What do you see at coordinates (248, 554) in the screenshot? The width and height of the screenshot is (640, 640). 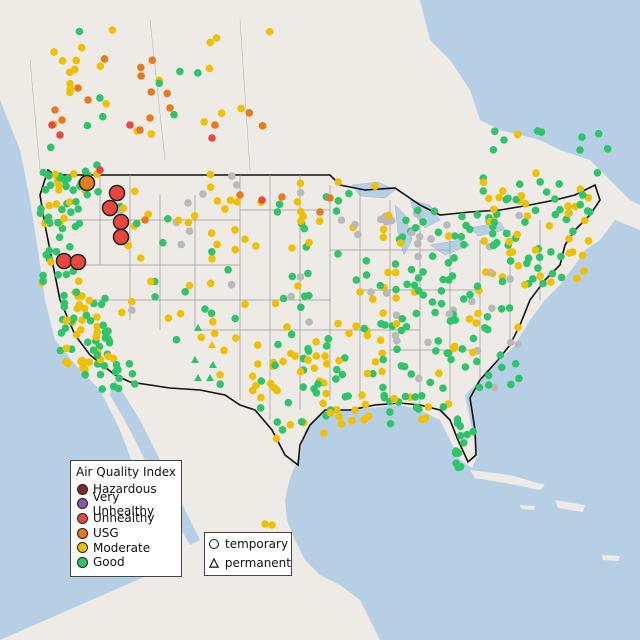 I see `monitor-type-legend: temporary permanent` at bounding box center [248, 554].